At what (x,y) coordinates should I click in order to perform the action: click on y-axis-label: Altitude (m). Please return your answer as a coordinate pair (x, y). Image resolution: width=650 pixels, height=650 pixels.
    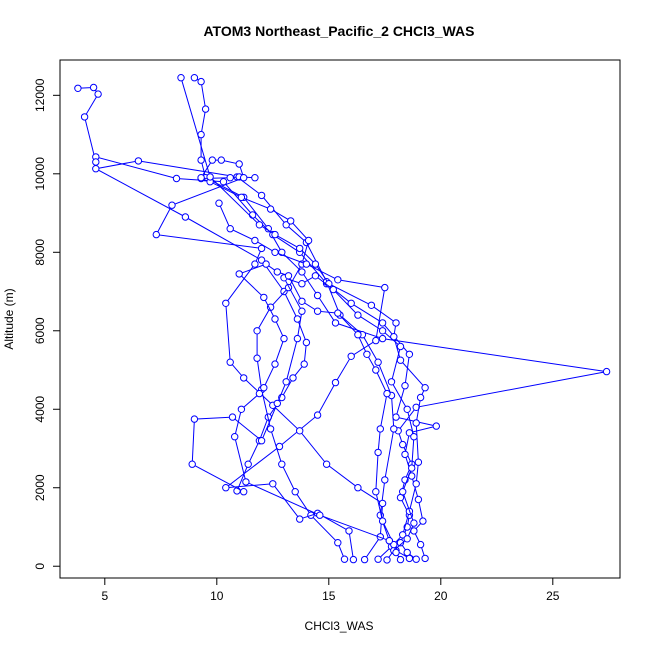
    Looking at the image, I should click on (9, 318).